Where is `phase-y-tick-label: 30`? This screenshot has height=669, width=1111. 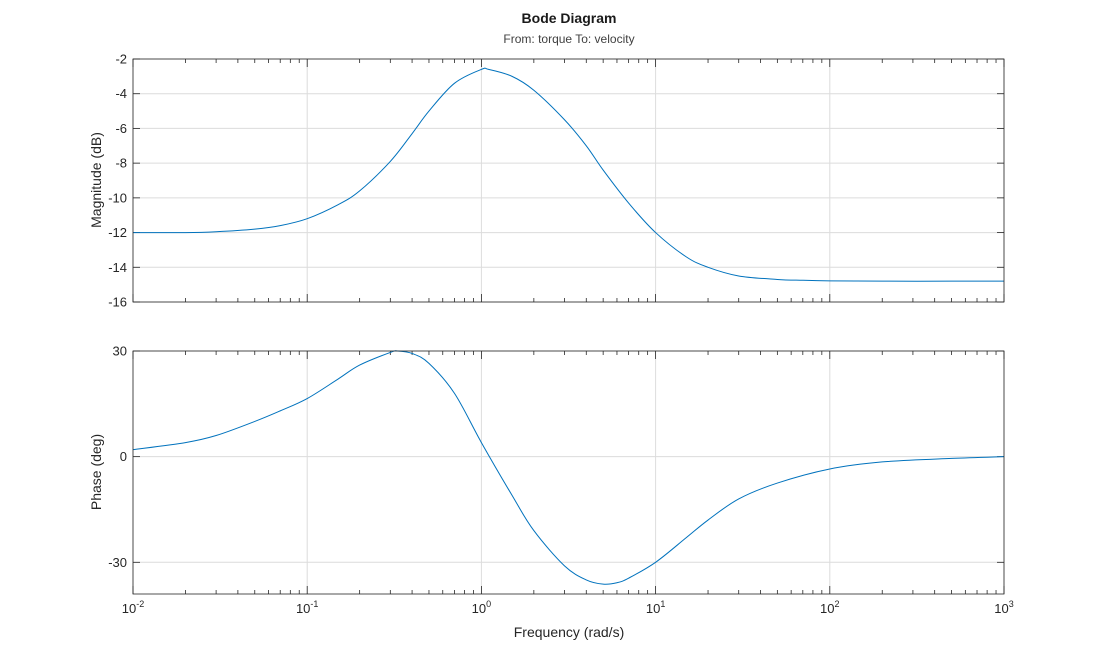 phase-y-tick-label: 30 is located at coordinates (120, 351).